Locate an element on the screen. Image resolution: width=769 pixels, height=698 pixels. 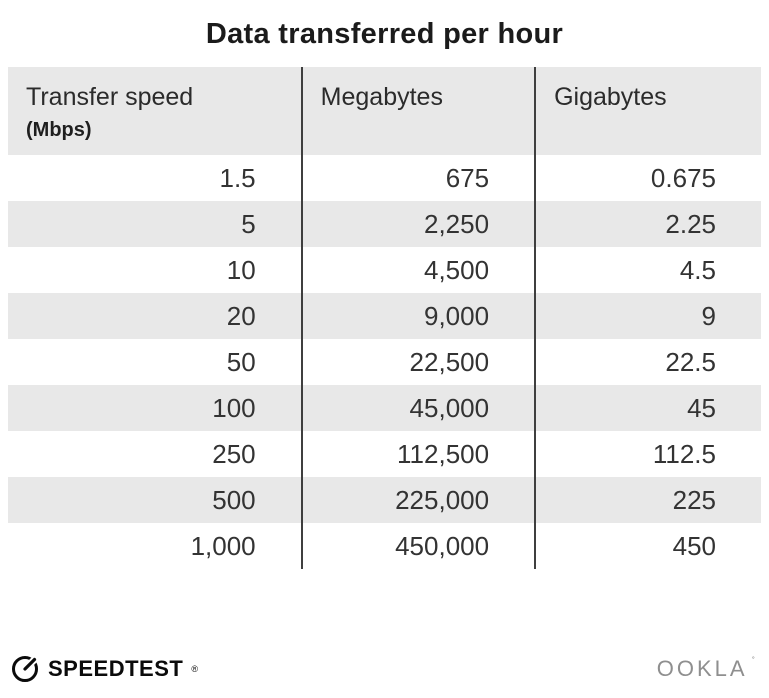
ookla-wordmark: OOKLA is located at coordinates (702, 668).